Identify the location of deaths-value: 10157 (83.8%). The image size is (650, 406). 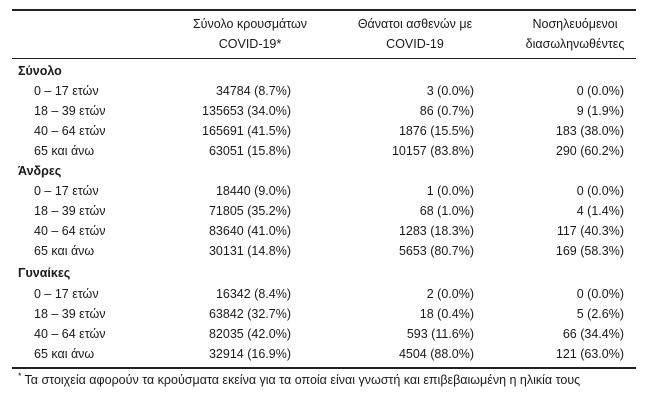
(432, 151).